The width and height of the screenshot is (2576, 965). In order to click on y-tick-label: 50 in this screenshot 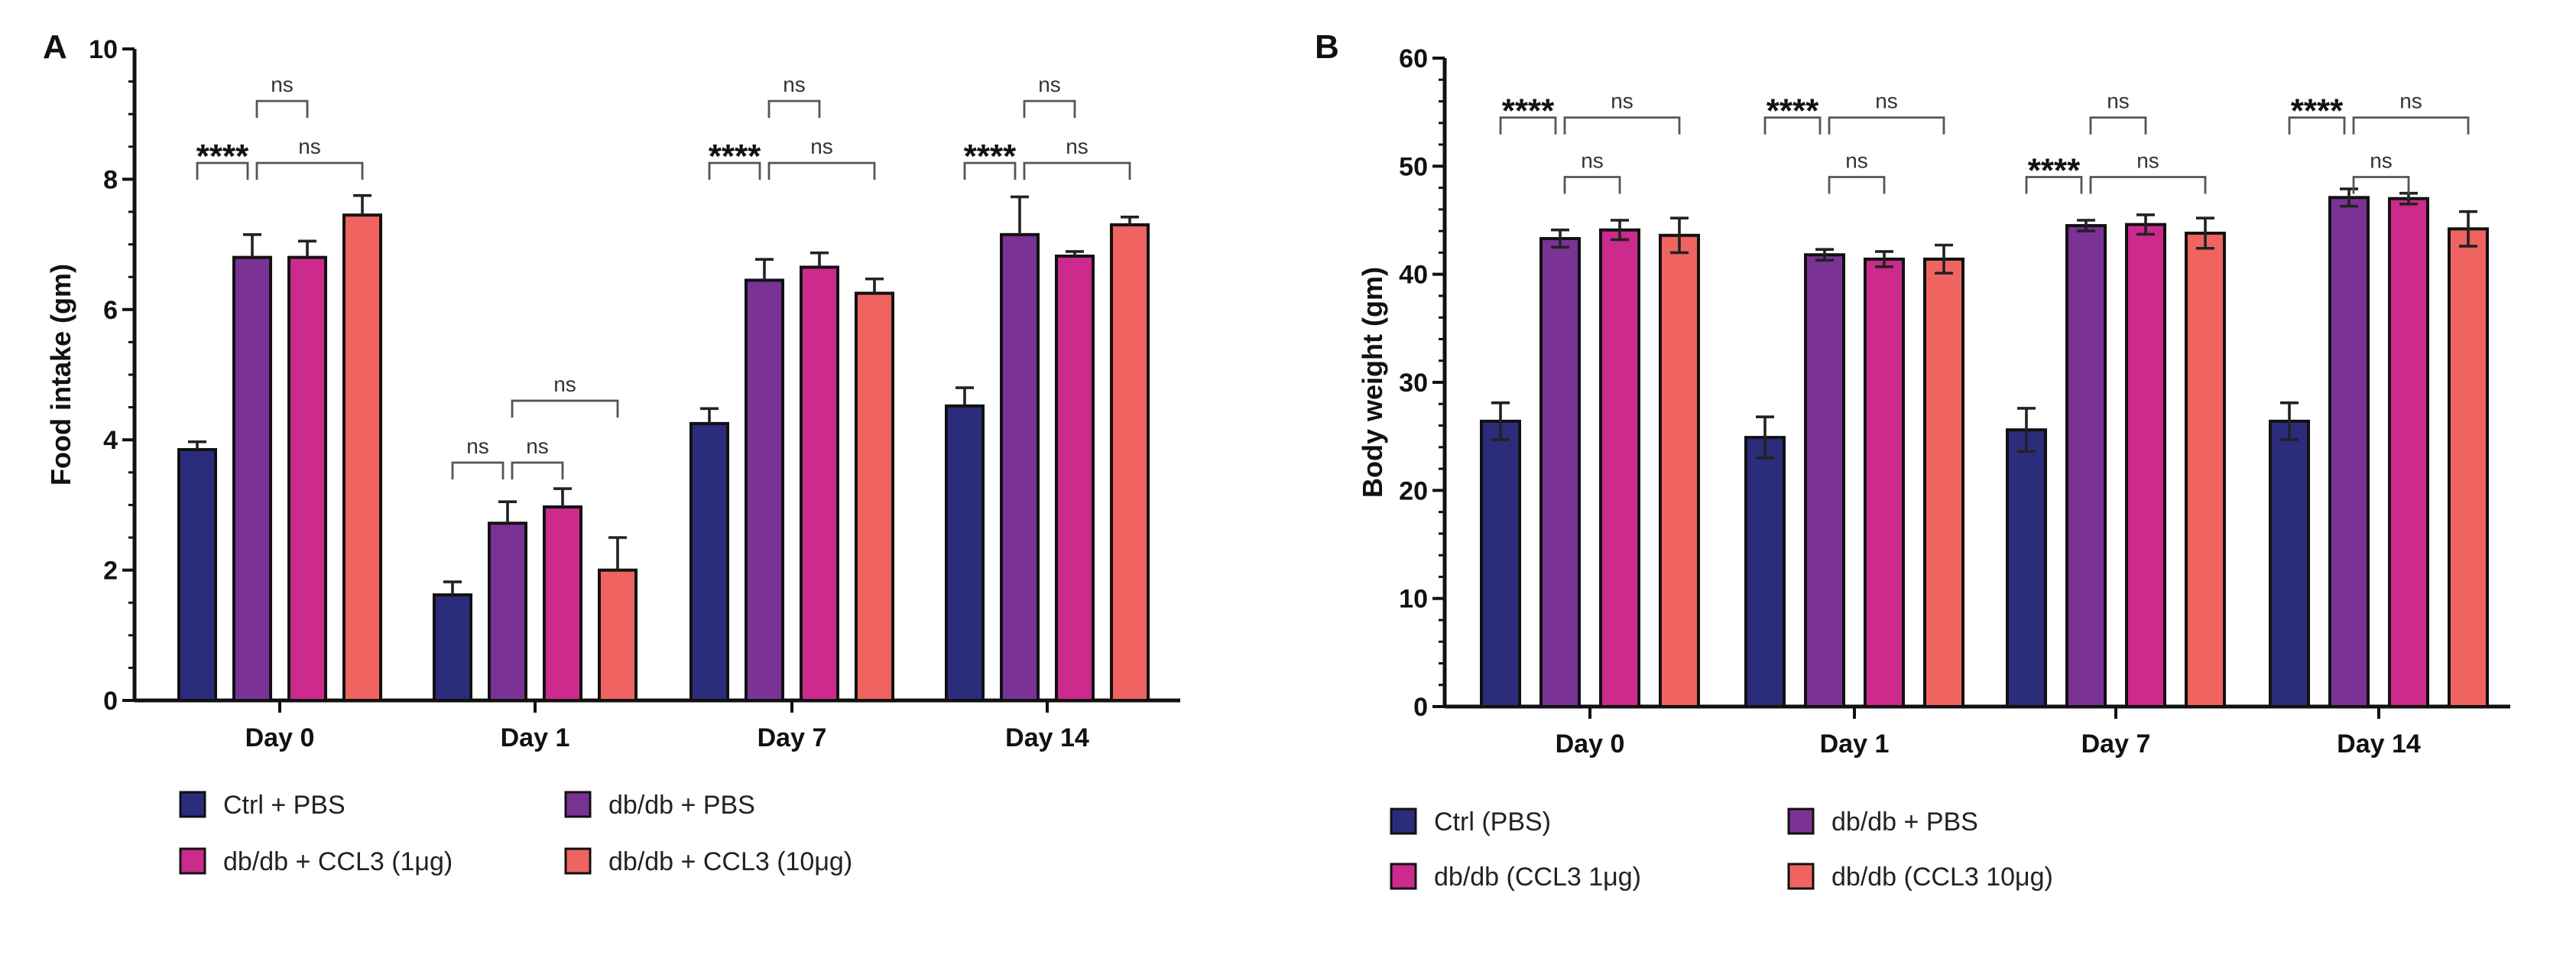, I will do `click(1413, 167)`.